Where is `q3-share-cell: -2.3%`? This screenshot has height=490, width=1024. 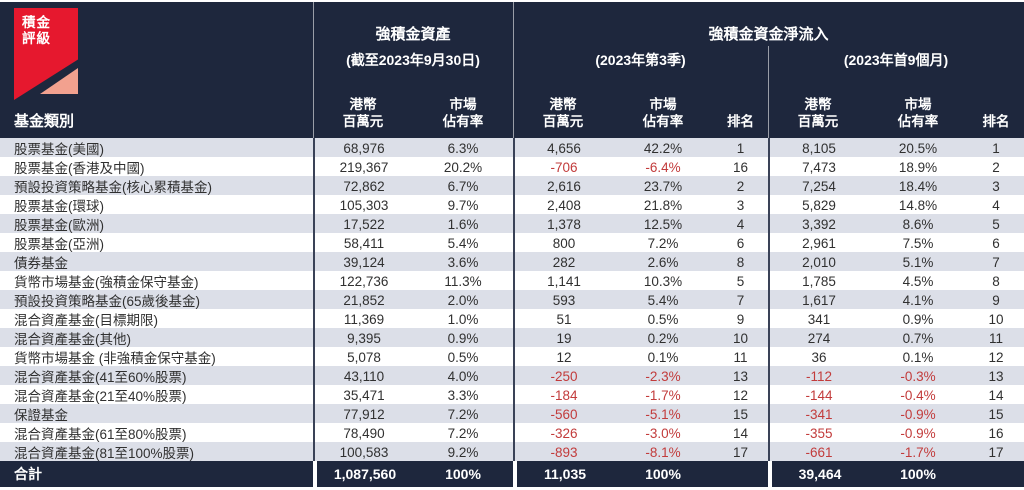
q3-share-cell: -2.3% is located at coordinates (663, 376).